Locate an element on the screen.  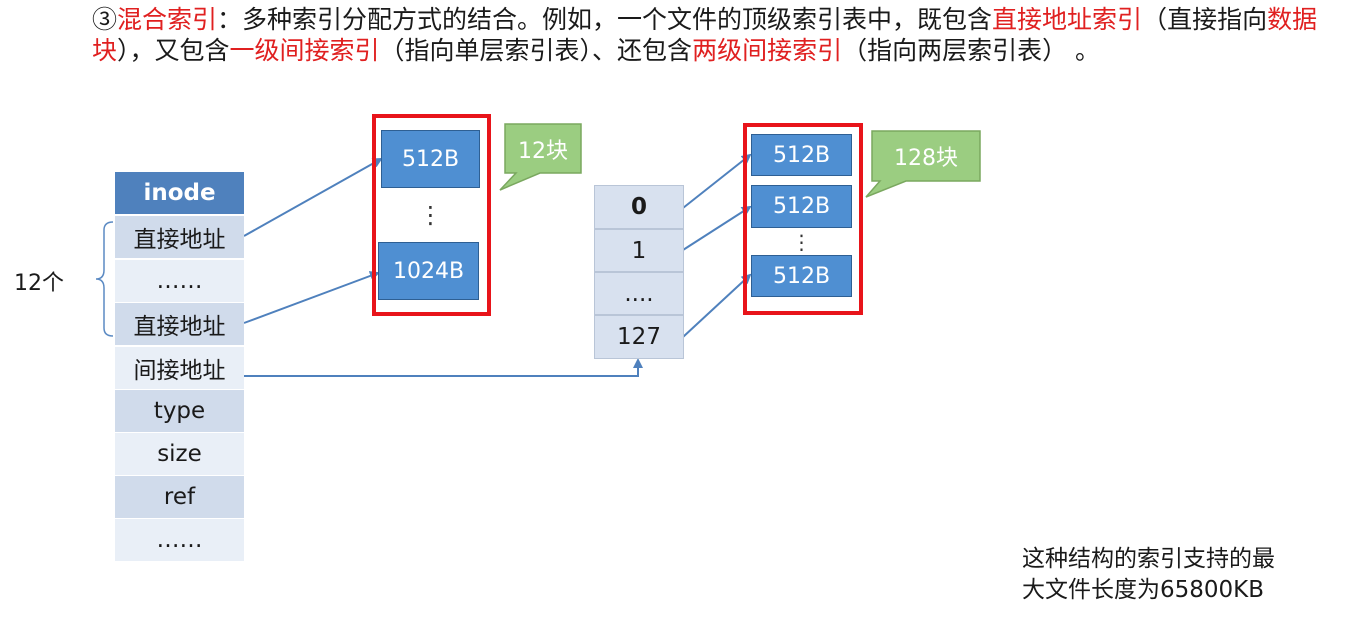
intro-title: 混合索引 is located at coordinates (167, 19).